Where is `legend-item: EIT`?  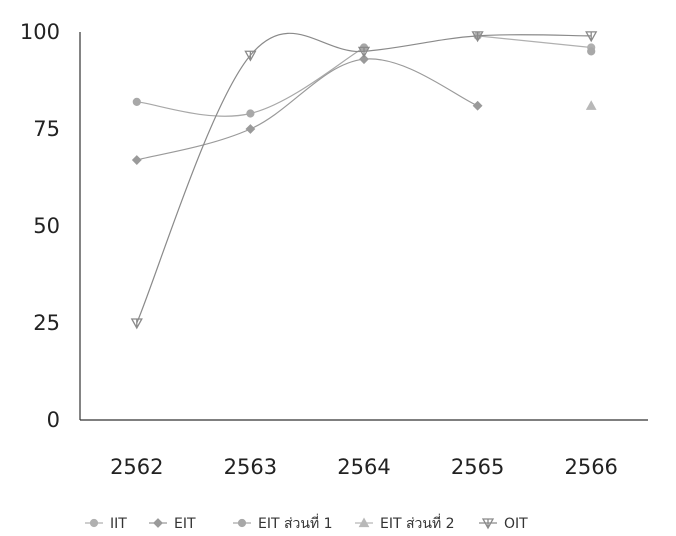
legend-item: EIT is located at coordinates (172, 524).